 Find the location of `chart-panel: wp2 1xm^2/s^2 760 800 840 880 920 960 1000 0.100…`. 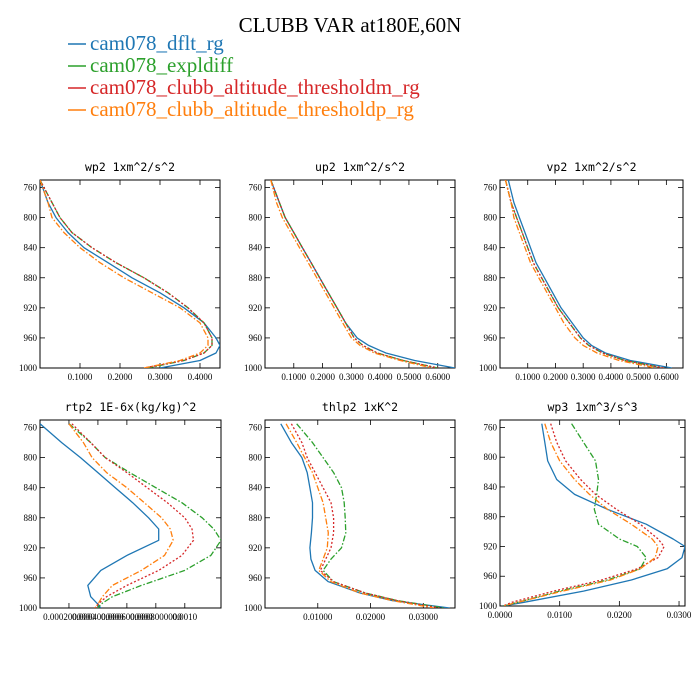

chart-panel: wp2 1xm^2/s^2 760 800 840 880 920 960 1000 0.100… is located at coordinates (120, 271).